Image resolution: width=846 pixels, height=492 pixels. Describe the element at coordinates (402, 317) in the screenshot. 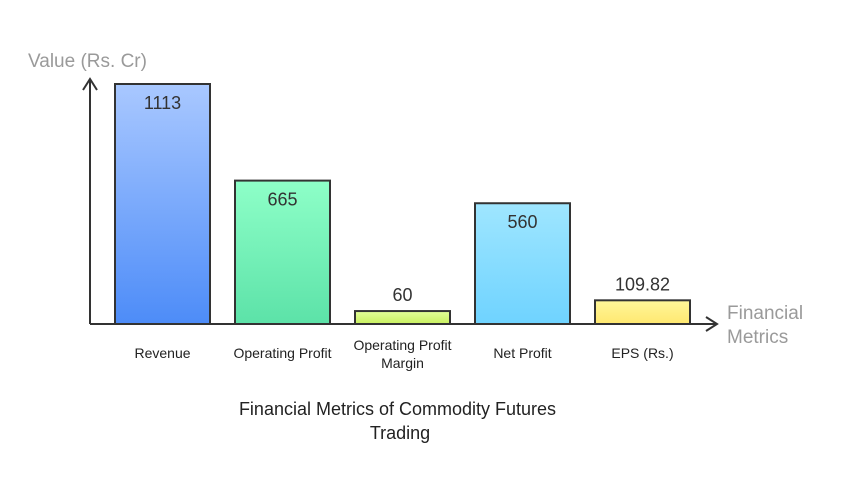

I see `bar-operating-profit-margin` at that location.